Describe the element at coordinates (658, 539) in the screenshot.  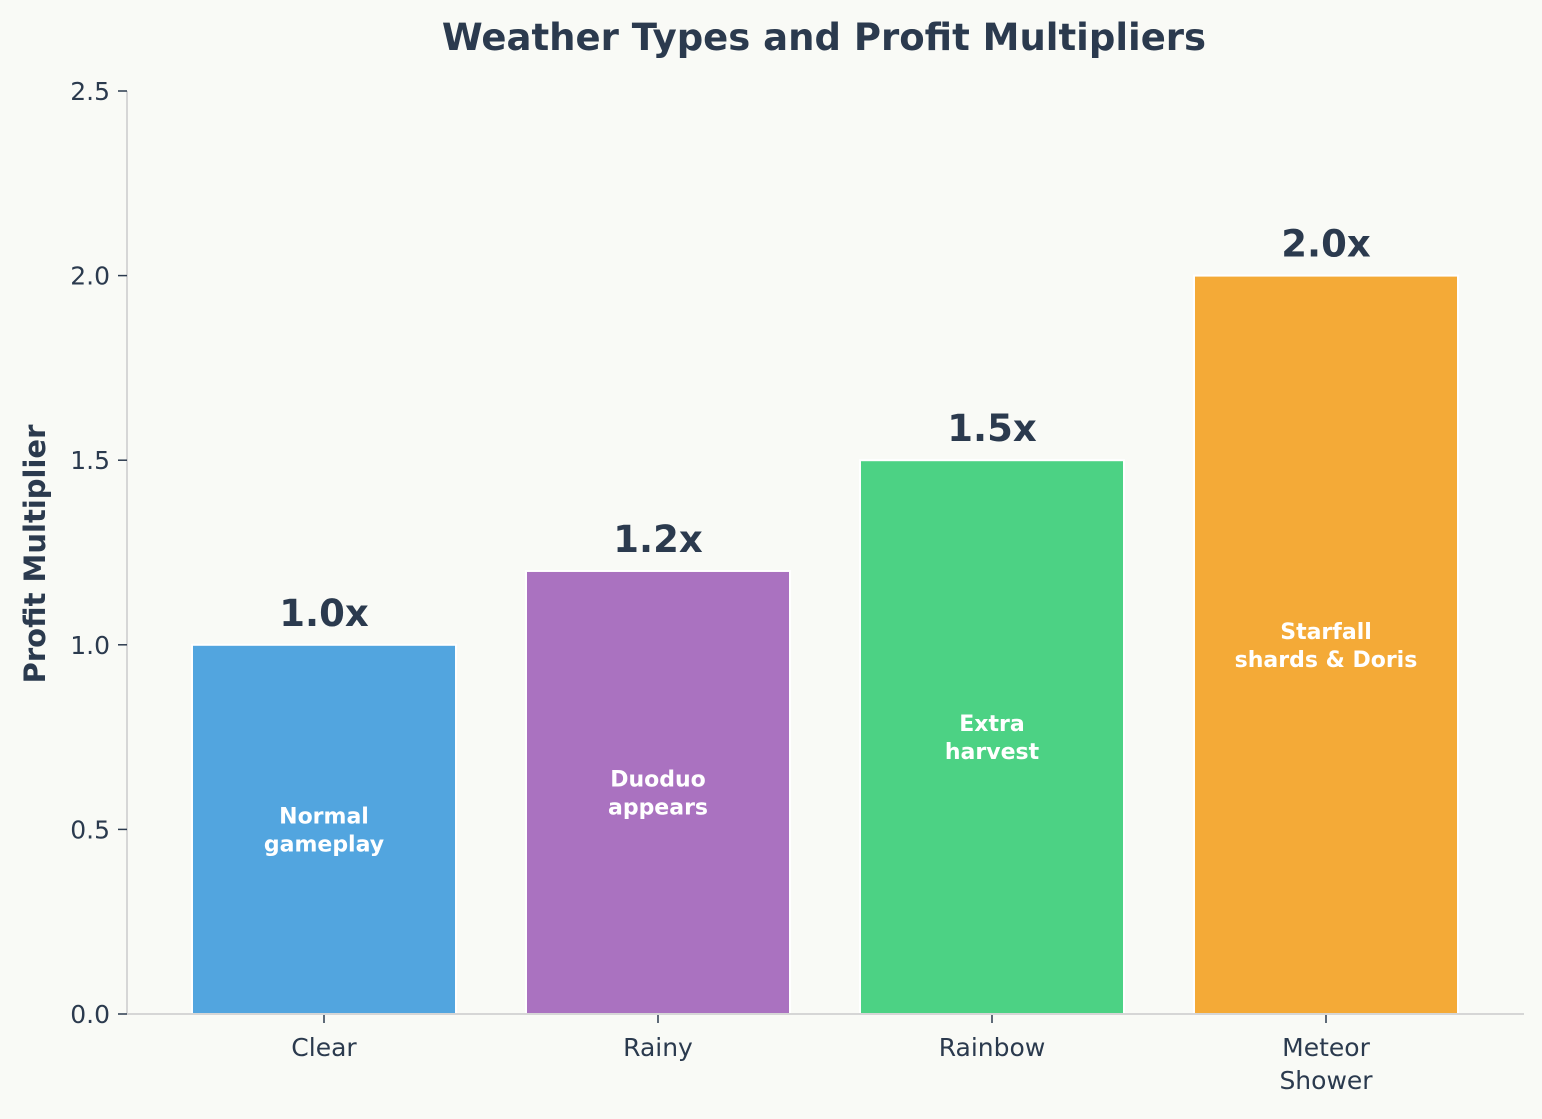
I see `value-label-1: 1.2x` at that location.